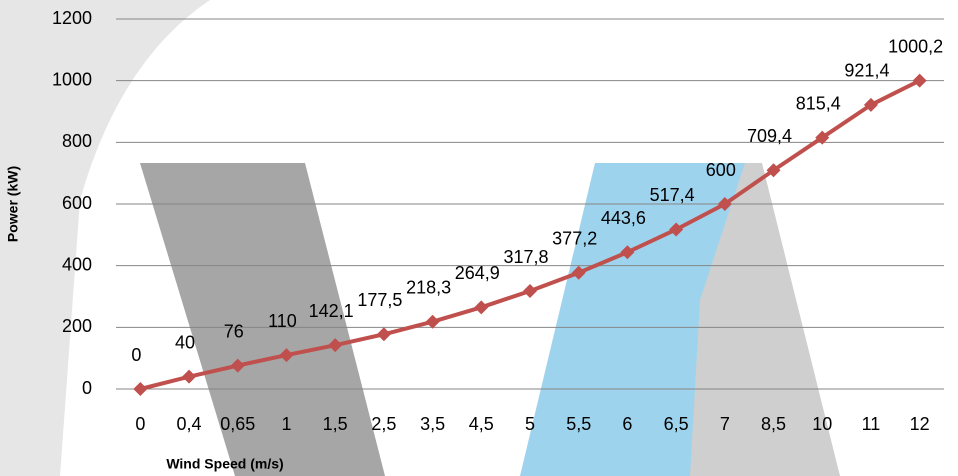 Image resolution: width=958 pixels, height=476 pixels. I want to click on data-label: 815,4, so click(818, 103).